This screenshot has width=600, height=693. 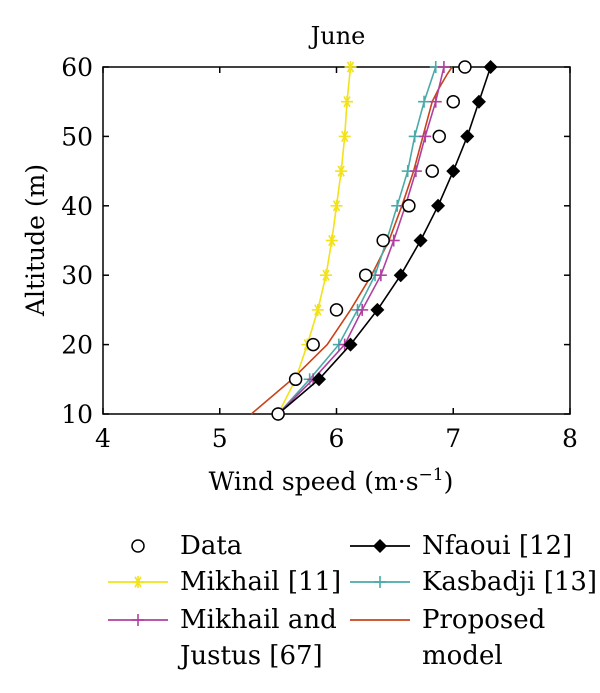 I want to click on y-tick-label: 40, so click(x=77, y=206).